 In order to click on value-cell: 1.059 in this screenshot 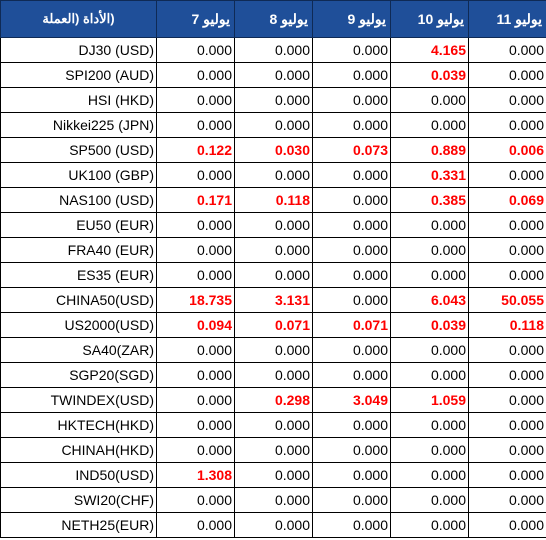, I will do `click(429, 400)`.